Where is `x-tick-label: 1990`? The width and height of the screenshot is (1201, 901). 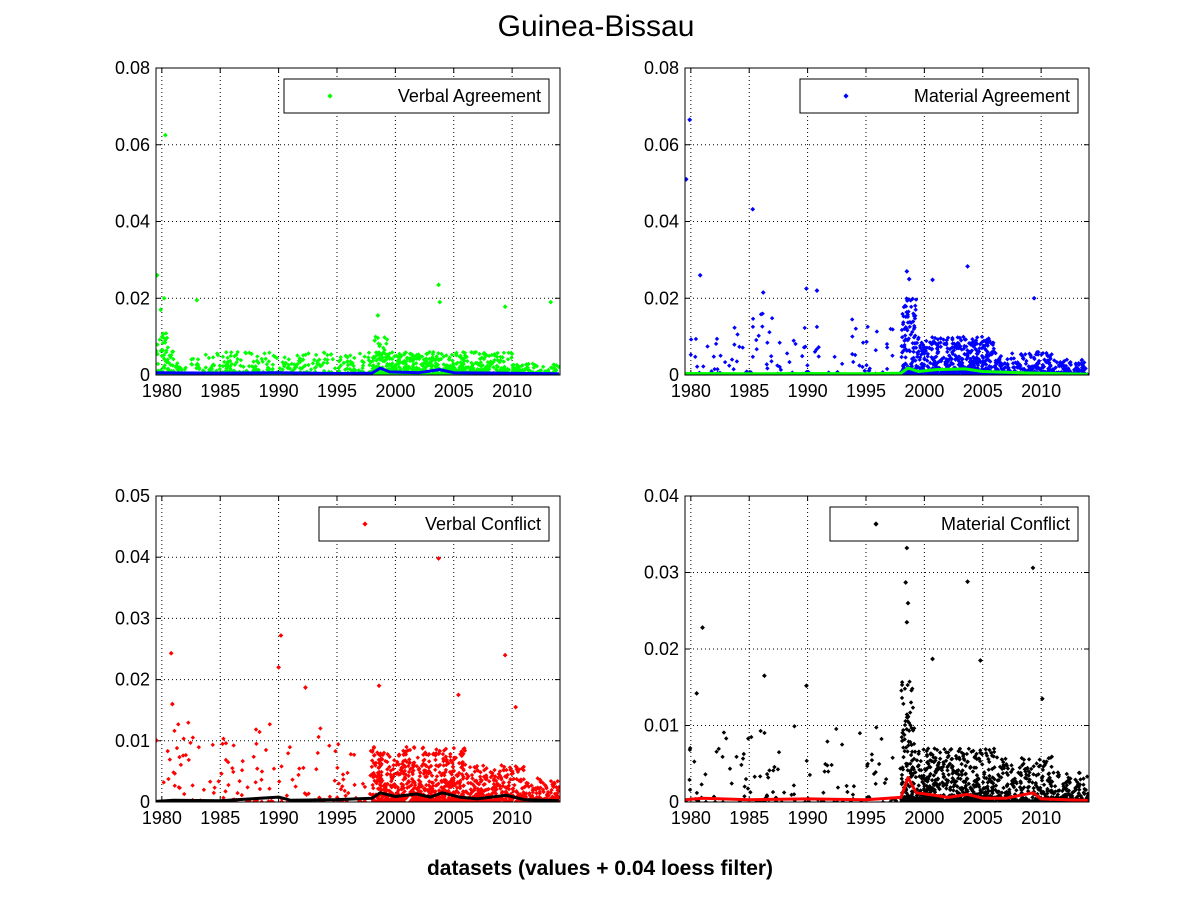 x-tick-label: 1990 is located at coordinates (279, 391).